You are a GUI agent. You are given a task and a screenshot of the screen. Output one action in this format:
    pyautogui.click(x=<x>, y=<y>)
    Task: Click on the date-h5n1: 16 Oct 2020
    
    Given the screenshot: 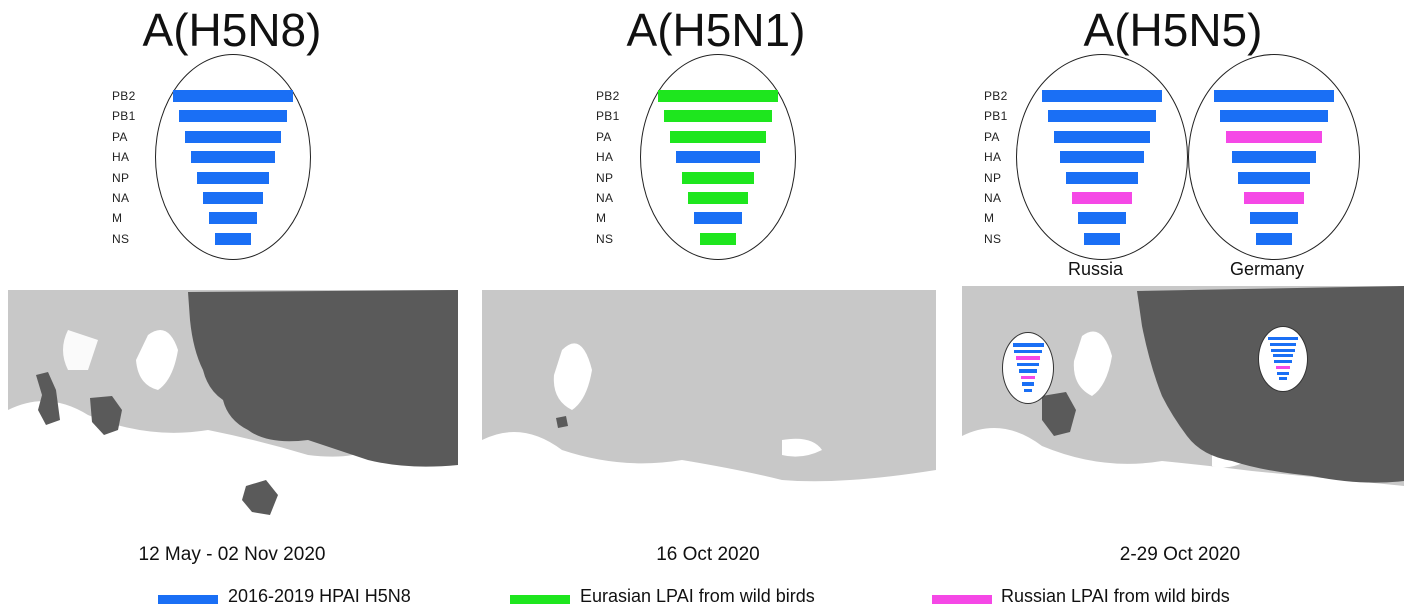 What is the action you would take?
    pyautogui.click(x=708, y=554)
    